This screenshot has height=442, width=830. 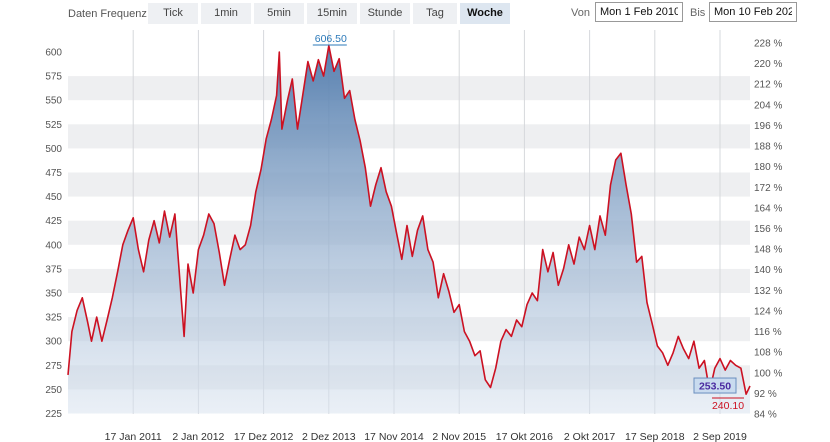 I want to click on y-tick-label: 225, so click(x=53, y=414).